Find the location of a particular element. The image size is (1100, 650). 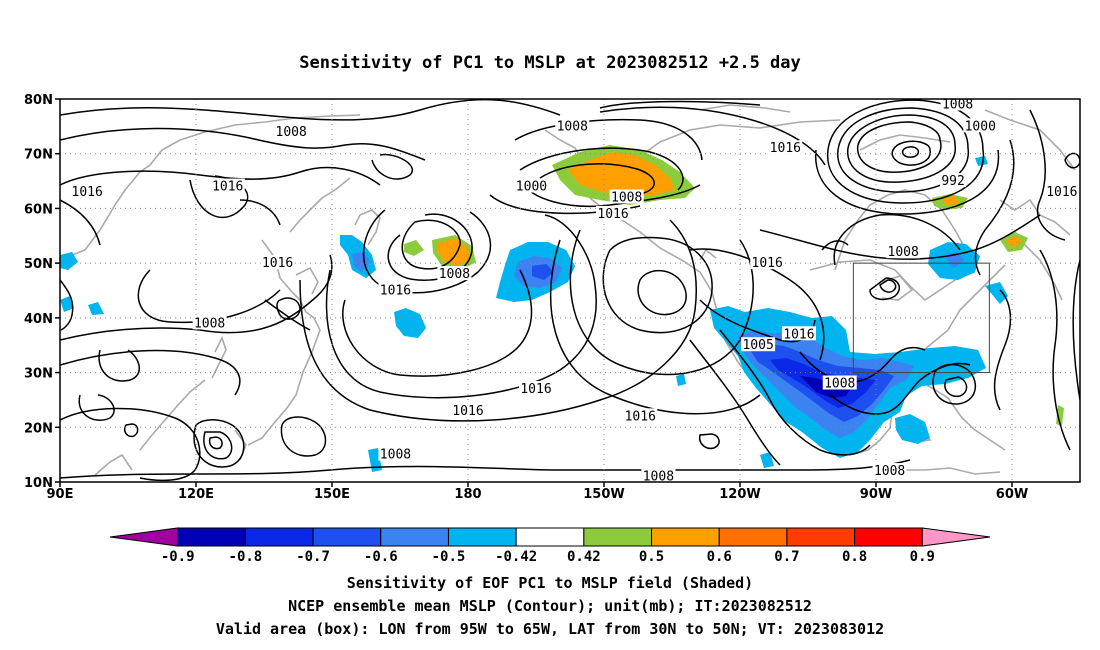

lon-label-2: 150E is located at coordinates (332, 494).